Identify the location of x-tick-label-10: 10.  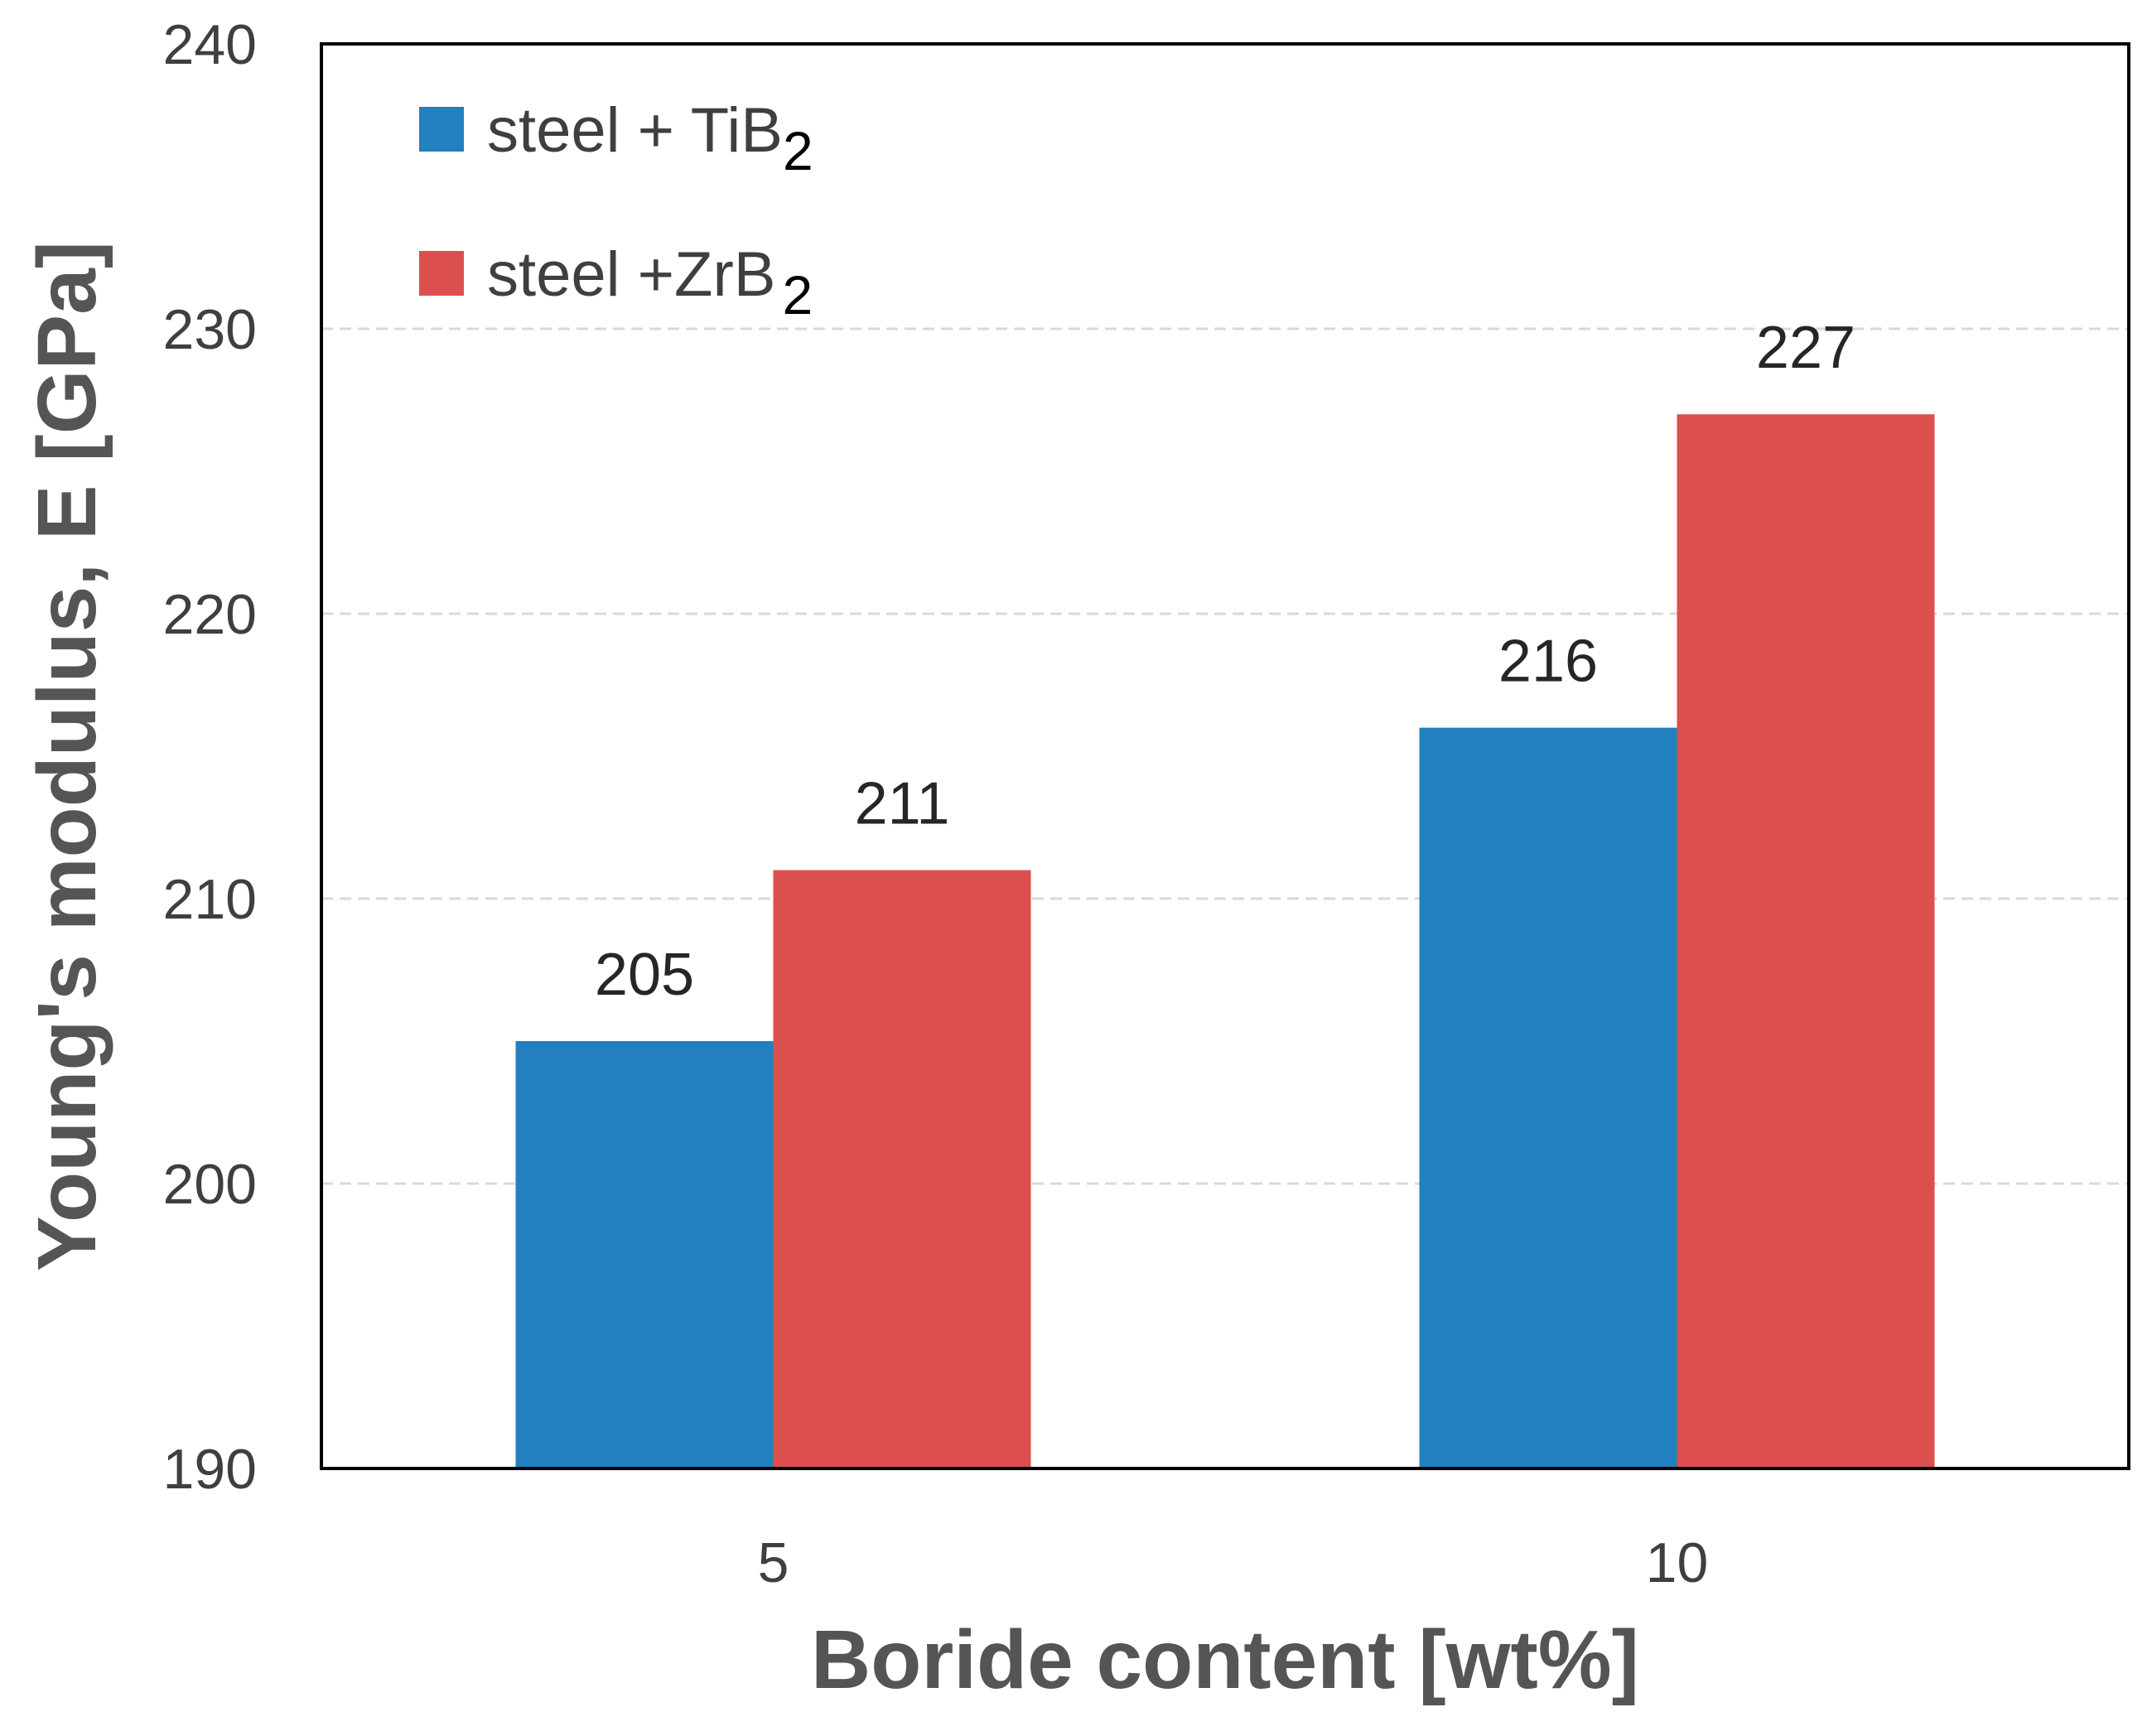
(1677, 1563).